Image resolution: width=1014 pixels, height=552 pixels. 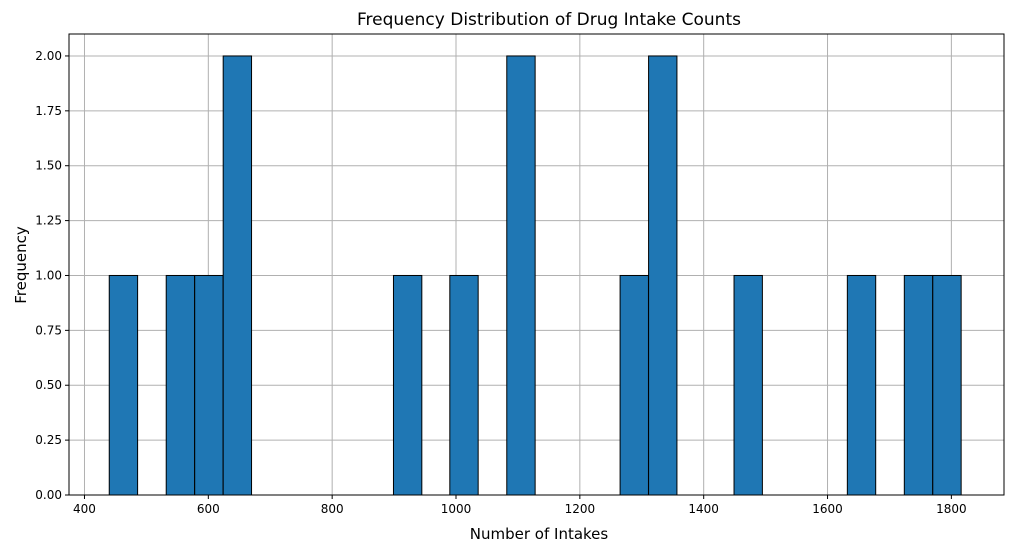 What do you see at coordinates (48, 385) in the screenshot?
I see `y-tick-label: 0.50` at bounding box center [48, 385].